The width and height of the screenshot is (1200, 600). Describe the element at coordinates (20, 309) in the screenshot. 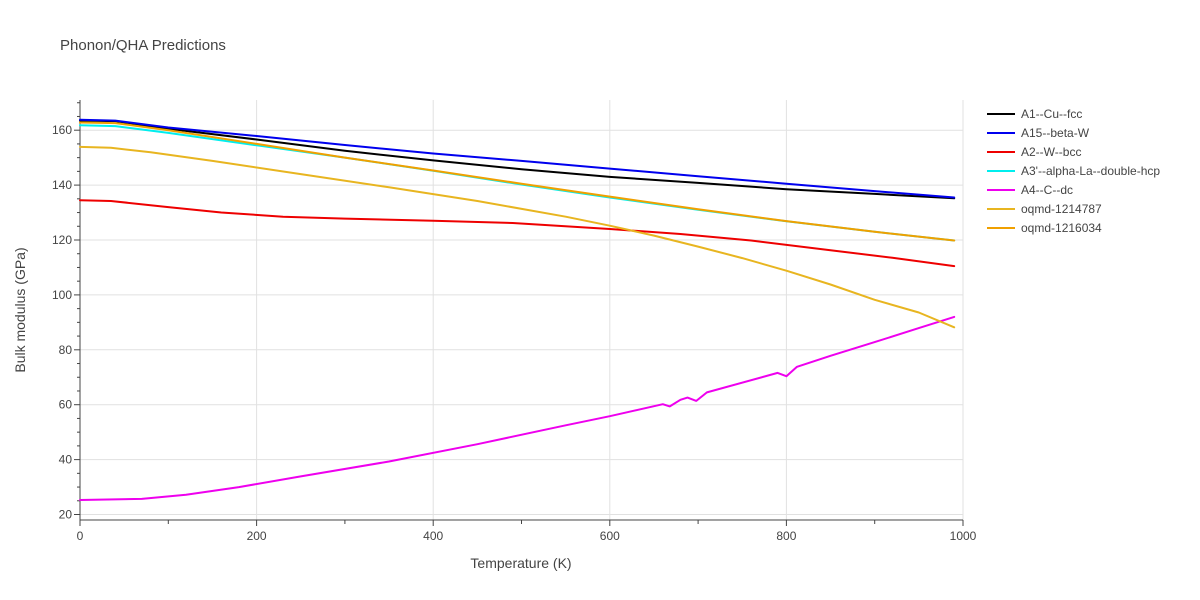

I see `y-axis-title: Bulk modulus (GPa)` at that location.